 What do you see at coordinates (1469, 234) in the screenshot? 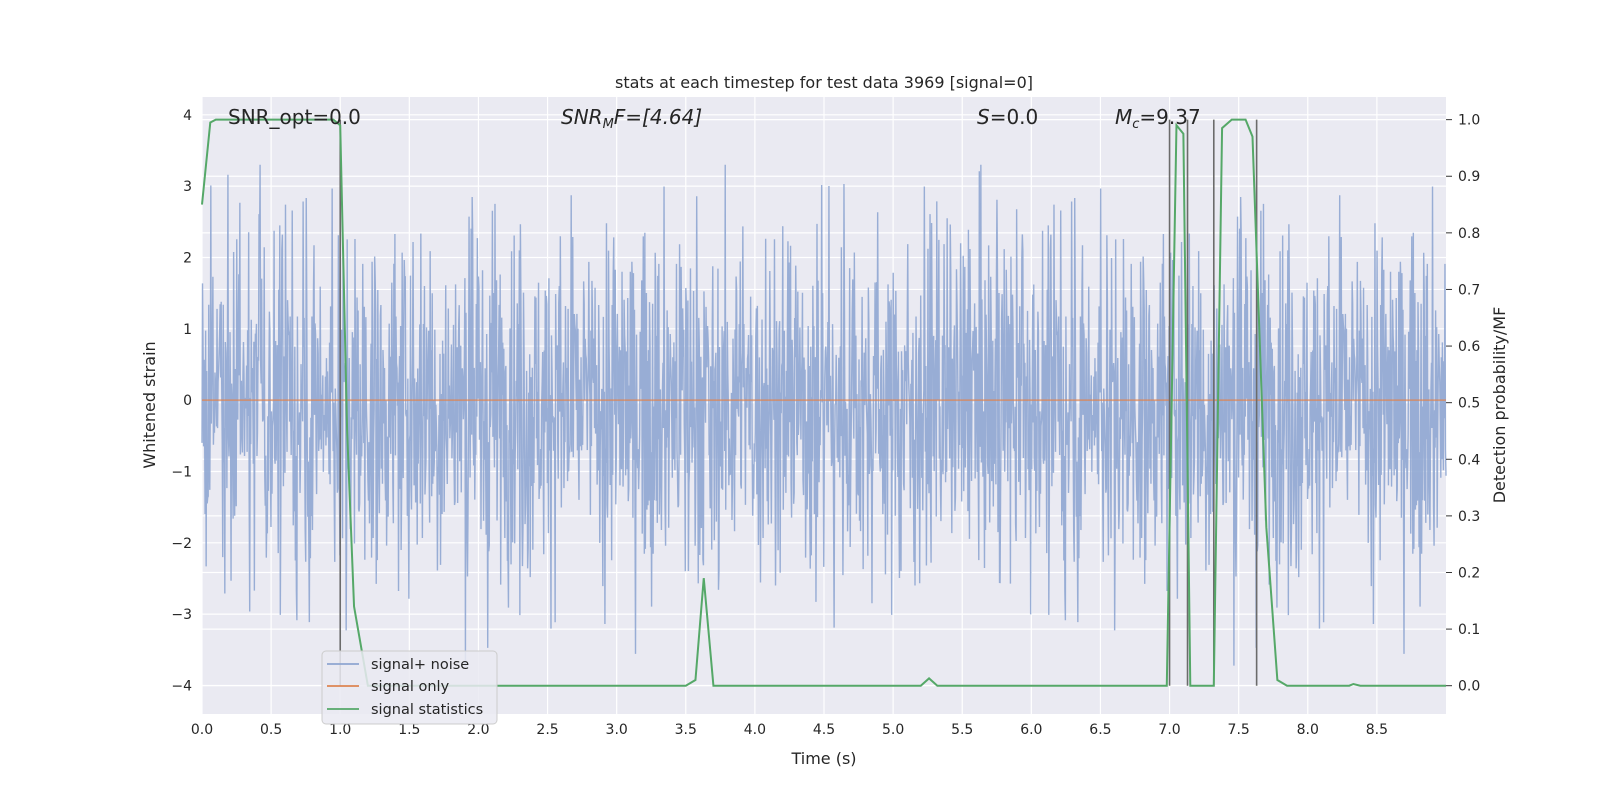
I see `y-right-tick-label: 0.8` at bounding box center [1469, 234].